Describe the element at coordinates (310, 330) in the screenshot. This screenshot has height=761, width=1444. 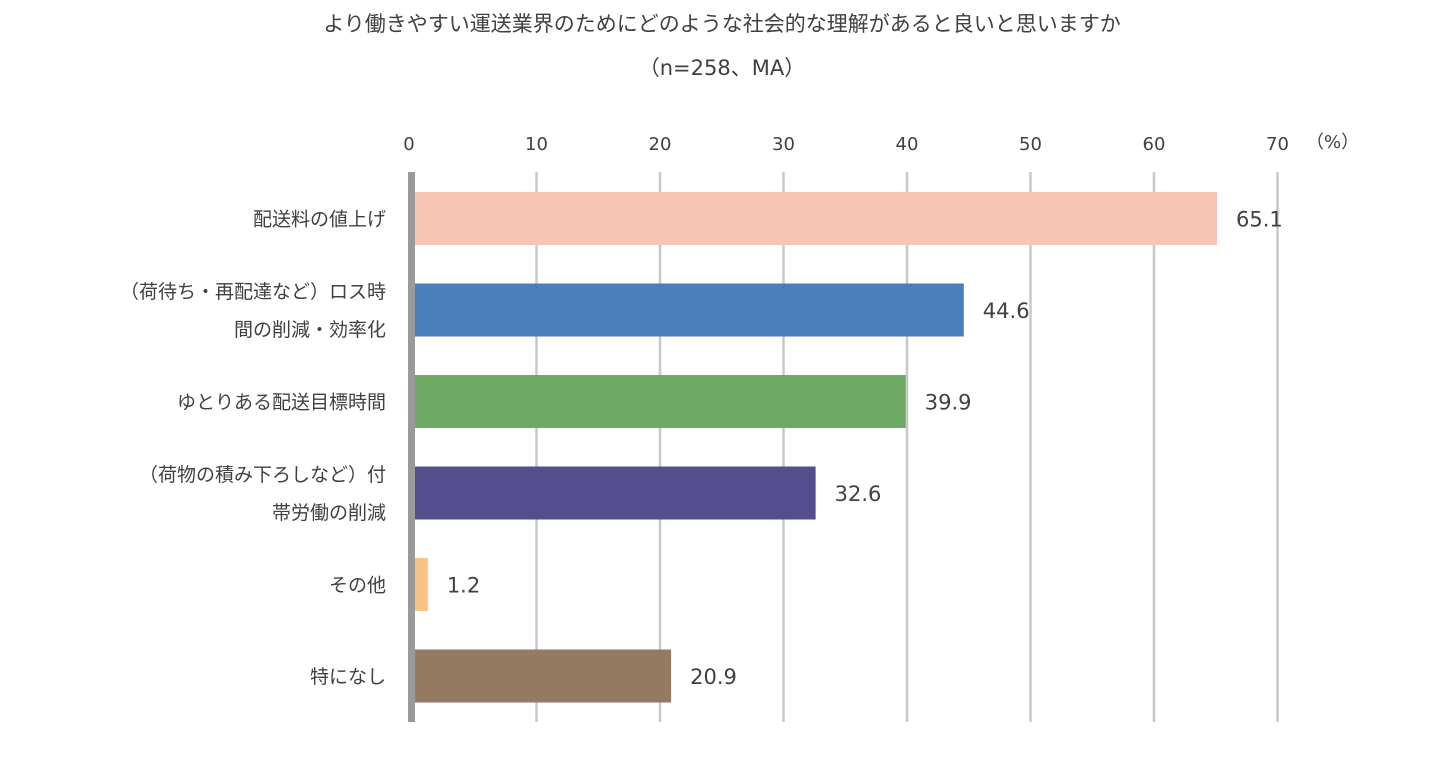
I see `category-label: 間の削減・効率化` at that location.